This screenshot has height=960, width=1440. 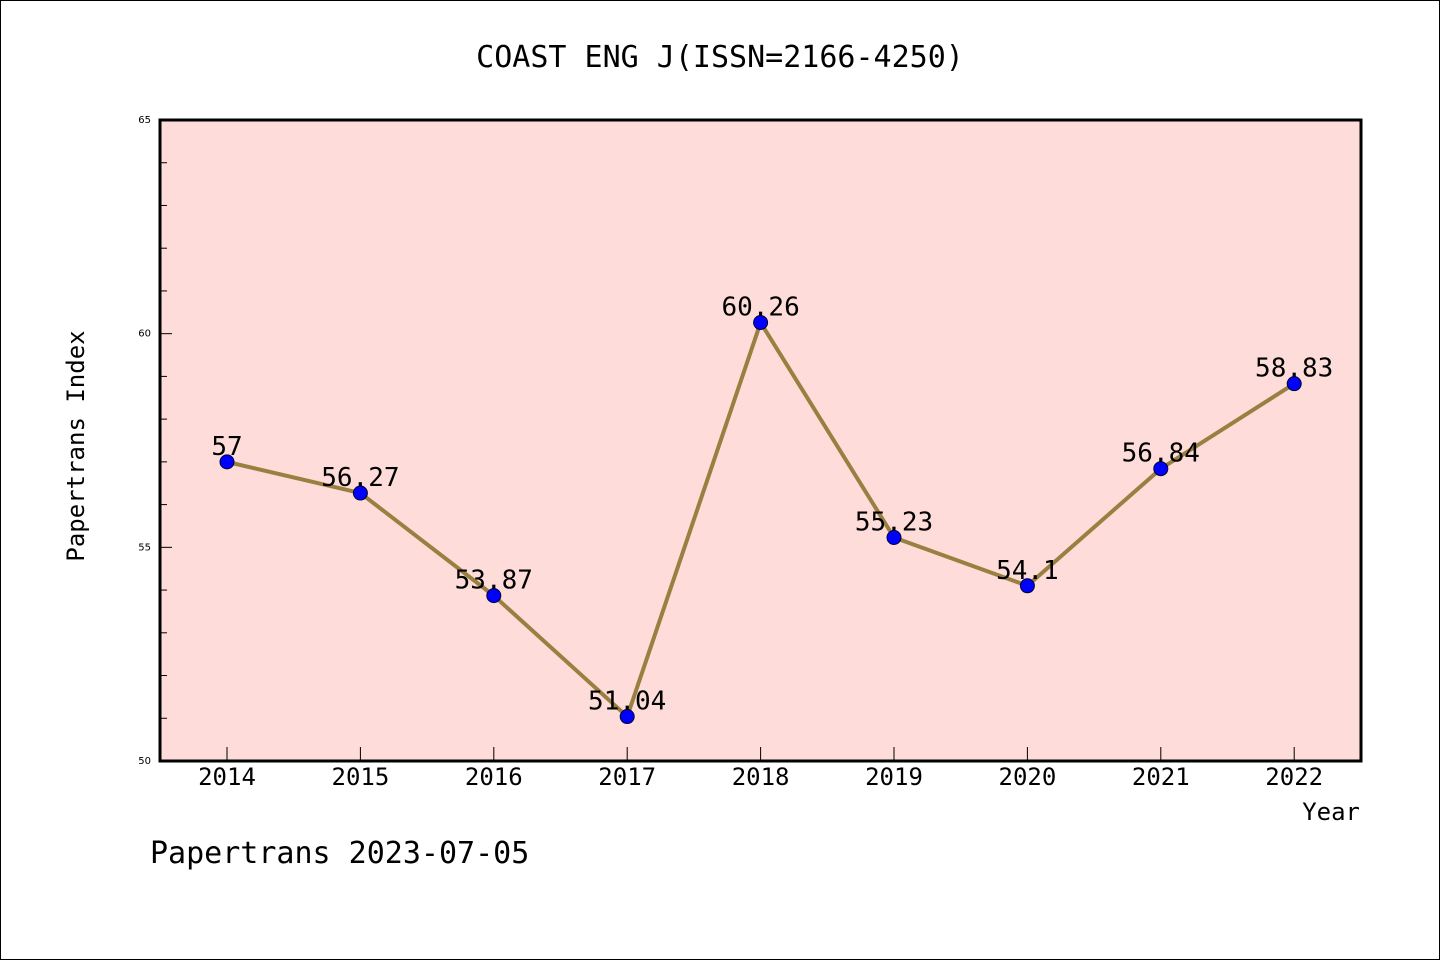 What do you see at coordinates (894, 523) in the screenshot?
I see `data-label: 55.23` at bounding box center [894, 523].